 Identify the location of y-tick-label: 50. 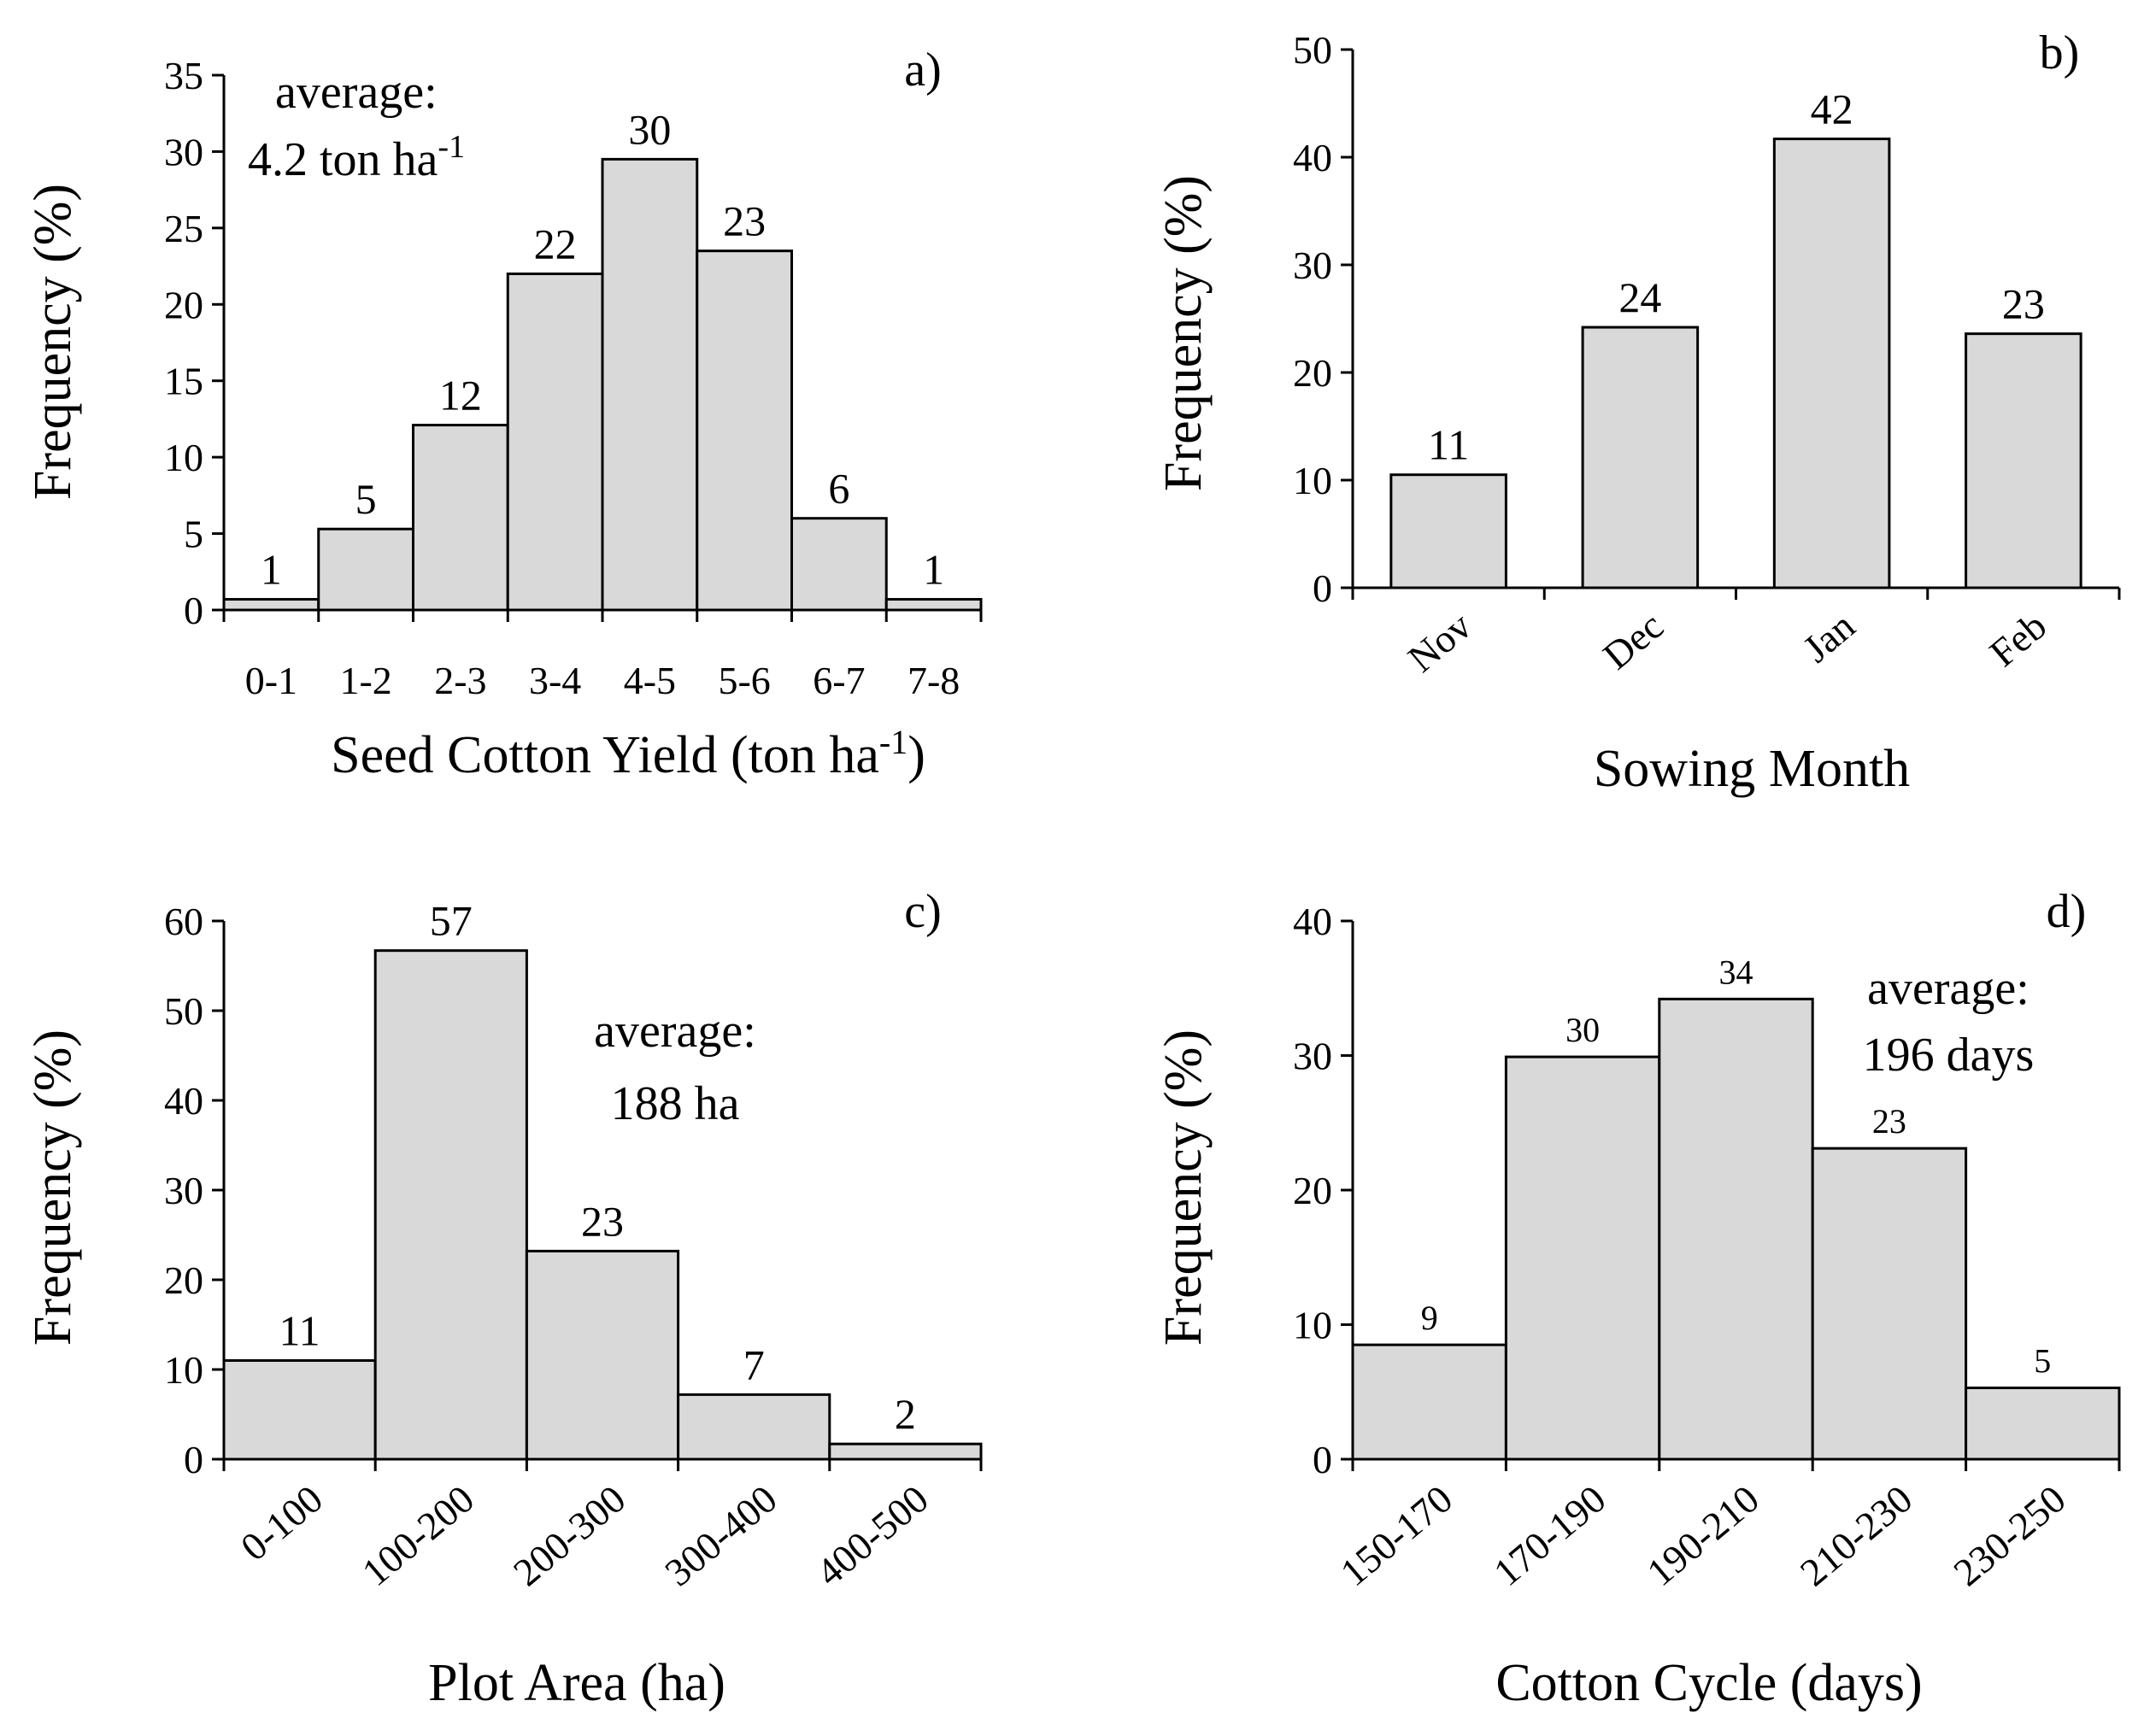
(183, 1011).